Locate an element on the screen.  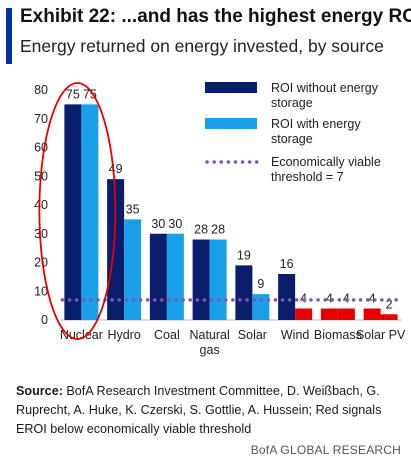
bar-with-storage-natural-gas is located at coordinates (218, 279).